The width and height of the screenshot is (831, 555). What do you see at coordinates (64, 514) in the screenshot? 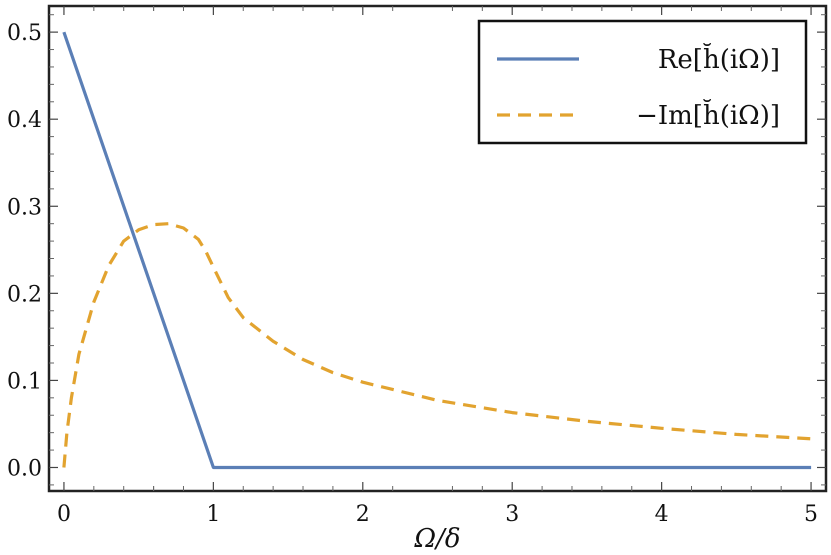
I see `x-tick-label: 0` at bounding box center [64, 514].